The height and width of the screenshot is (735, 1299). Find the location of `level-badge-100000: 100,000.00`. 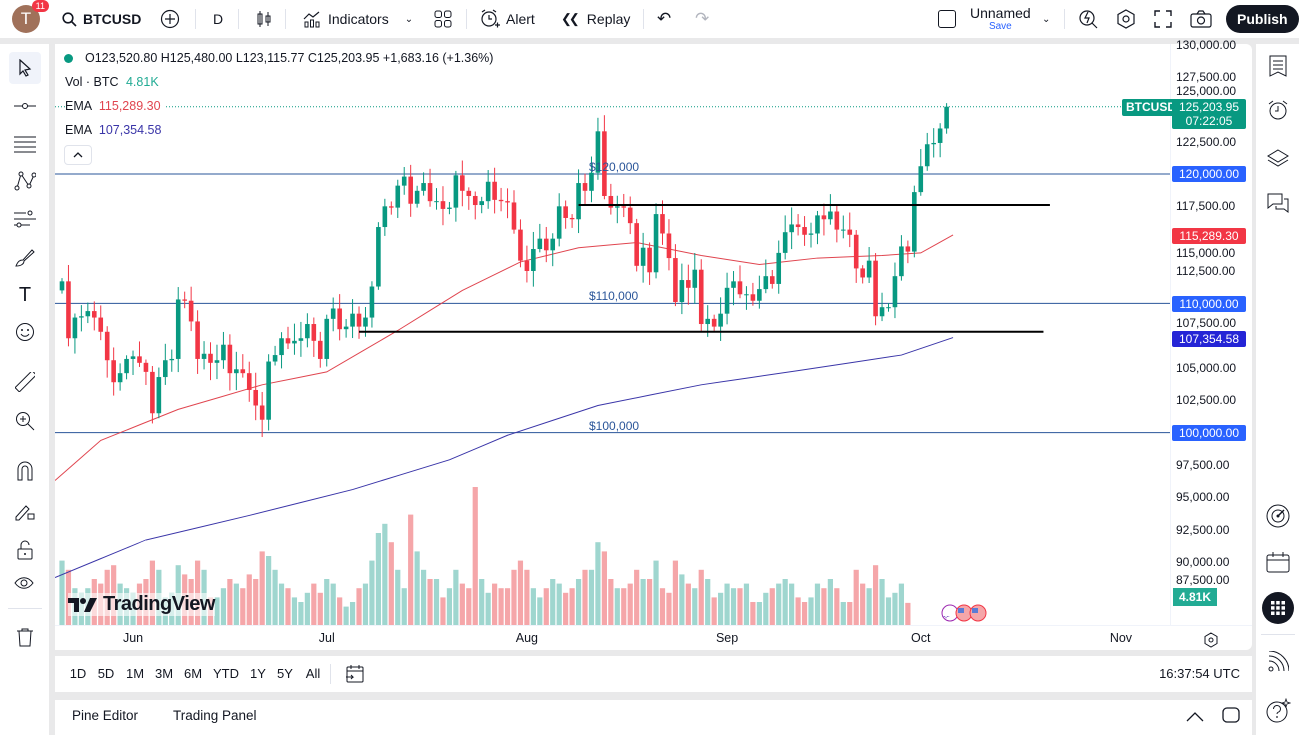

level-badge-100000: 100,000.00 is located at coordinates (1209, 433).